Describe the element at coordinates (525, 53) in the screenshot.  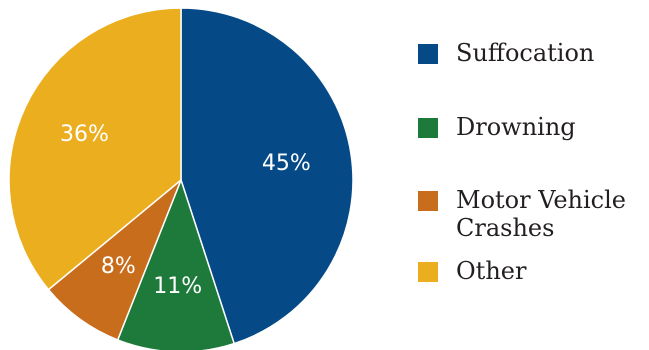
I see `legend-label-suffocation: Suffocation` at that location.